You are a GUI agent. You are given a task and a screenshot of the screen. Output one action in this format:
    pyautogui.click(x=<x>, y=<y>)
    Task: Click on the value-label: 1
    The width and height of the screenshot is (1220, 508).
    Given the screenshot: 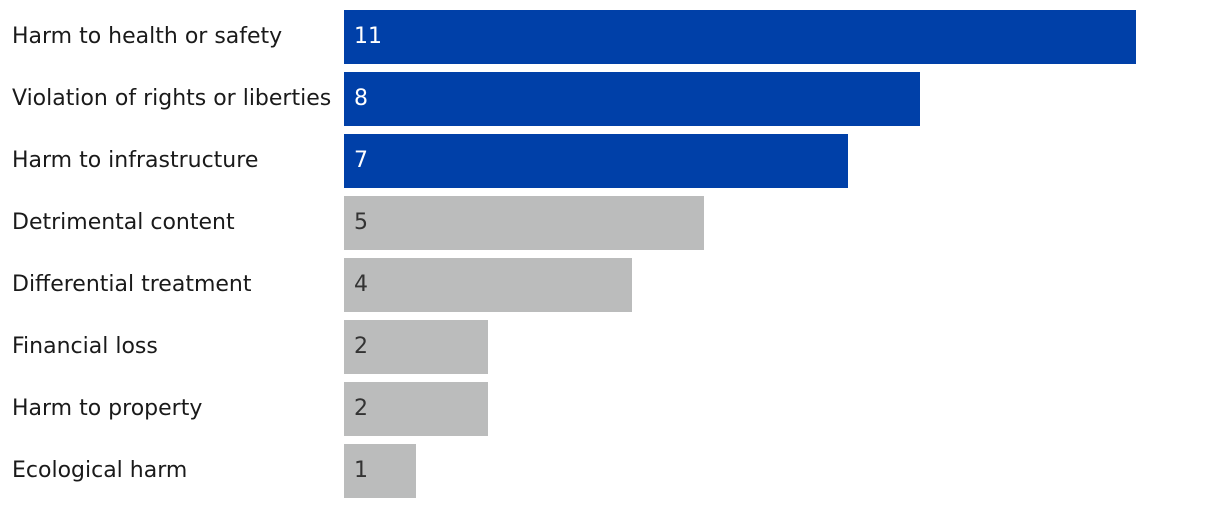 What is the action you would take?
    pyautogui.click(x=361, y=470)
    